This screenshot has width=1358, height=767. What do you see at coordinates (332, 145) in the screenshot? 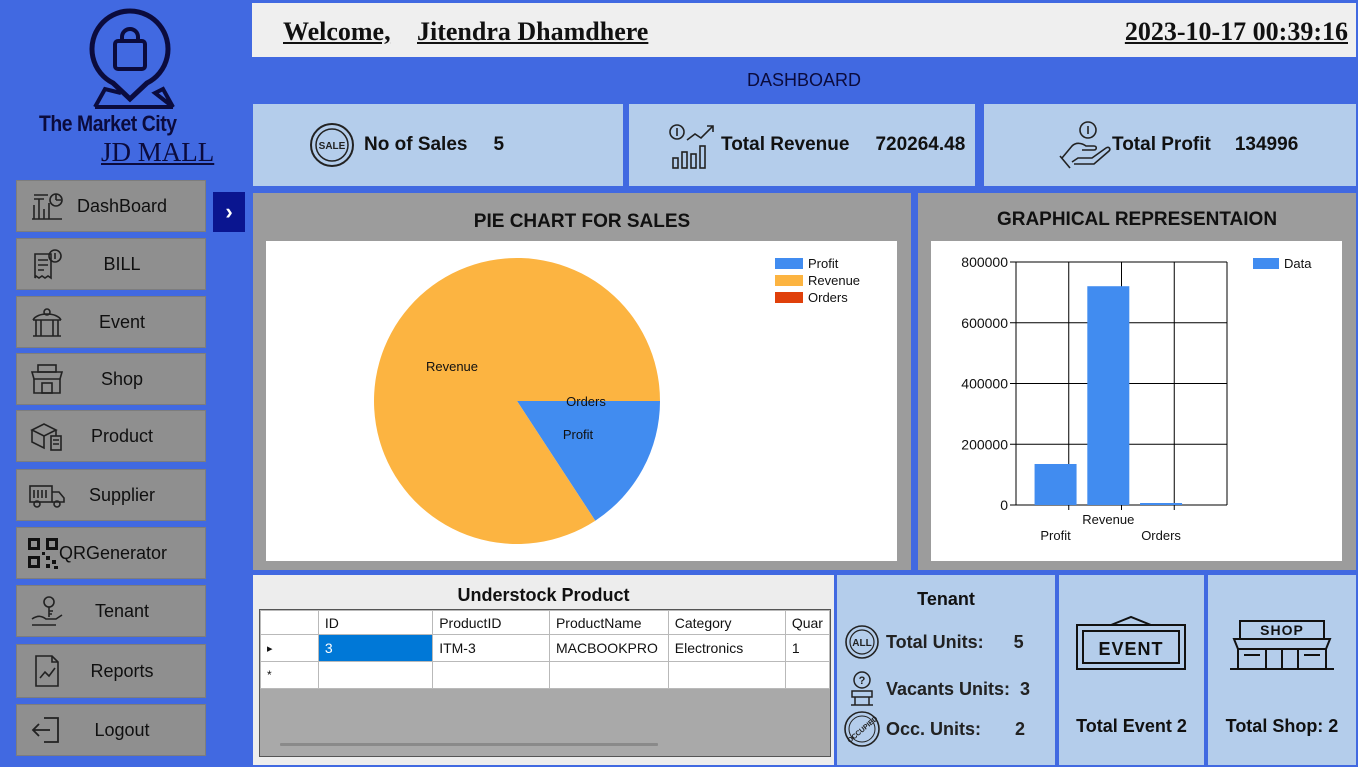
I see `sale-badge-icon: SALE` at bounding box center [332, 145].